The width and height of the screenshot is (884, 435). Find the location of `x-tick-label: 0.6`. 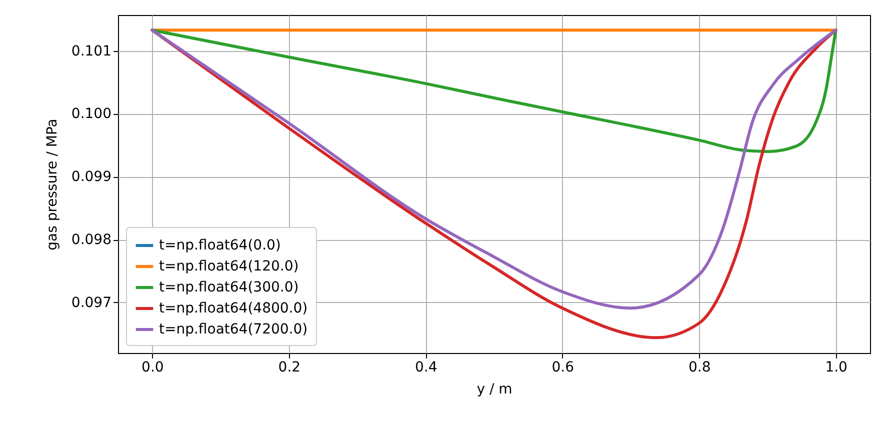

x-tick-label: 0.6 is located at coordinates (563, 368).